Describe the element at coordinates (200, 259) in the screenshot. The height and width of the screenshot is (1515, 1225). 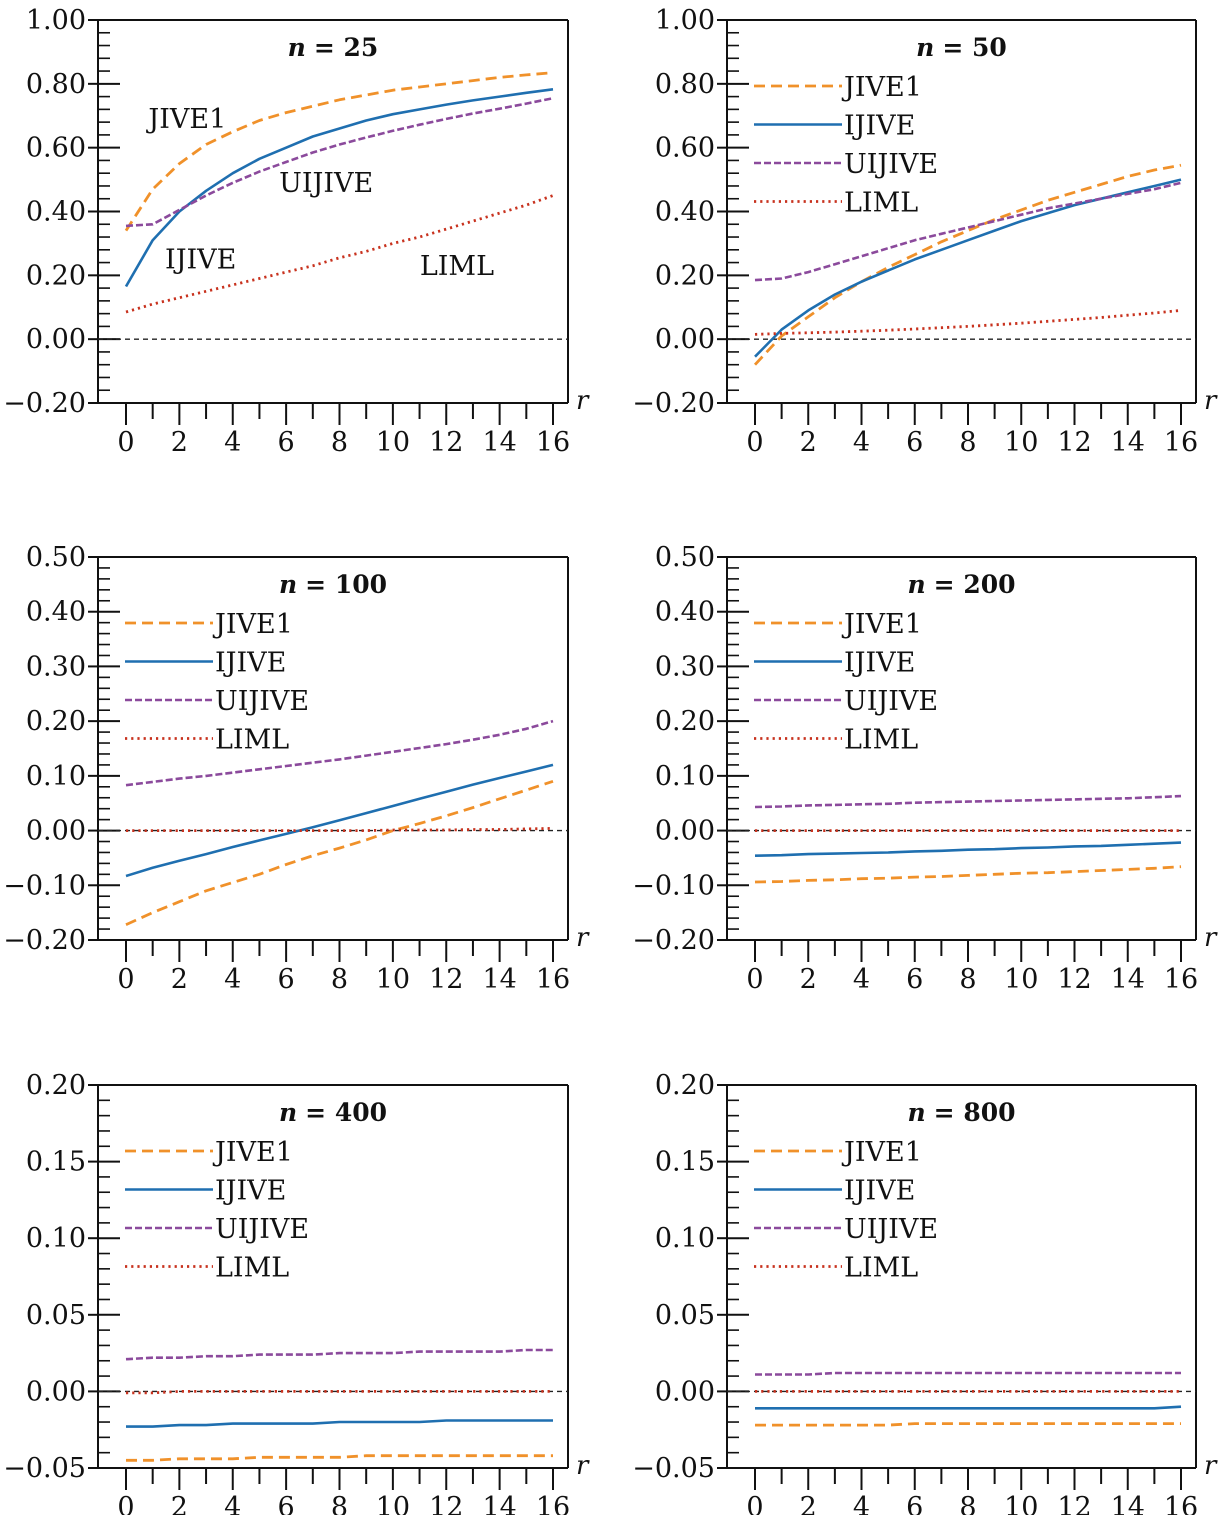
I see `inline-label-ijive: IJIVE` at that location.